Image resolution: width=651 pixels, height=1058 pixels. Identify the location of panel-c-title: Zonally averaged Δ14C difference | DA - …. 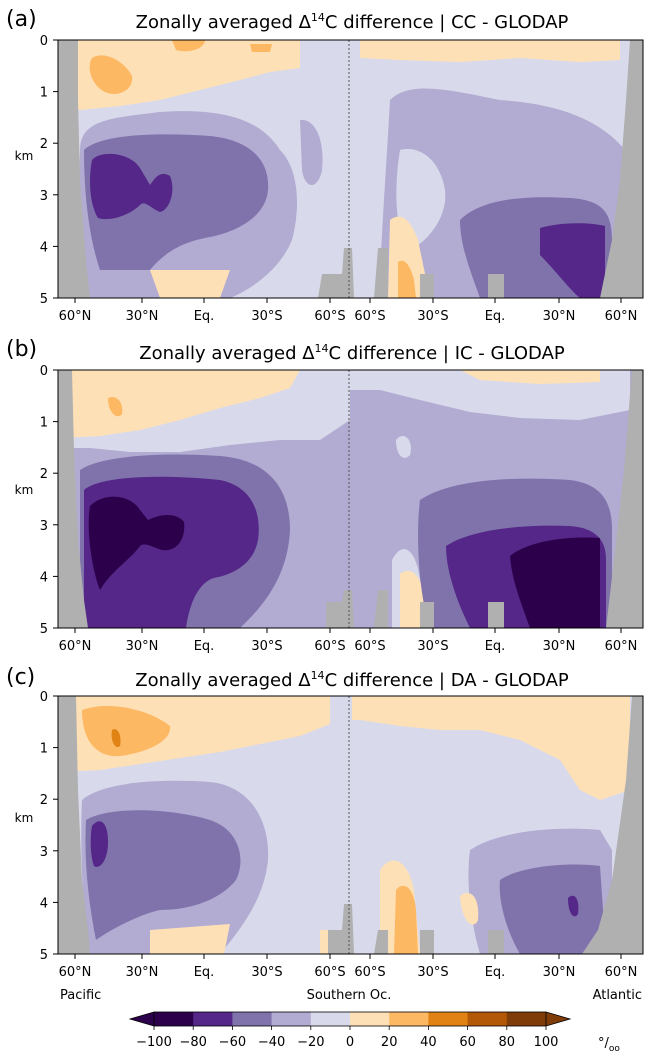
(352, 680).